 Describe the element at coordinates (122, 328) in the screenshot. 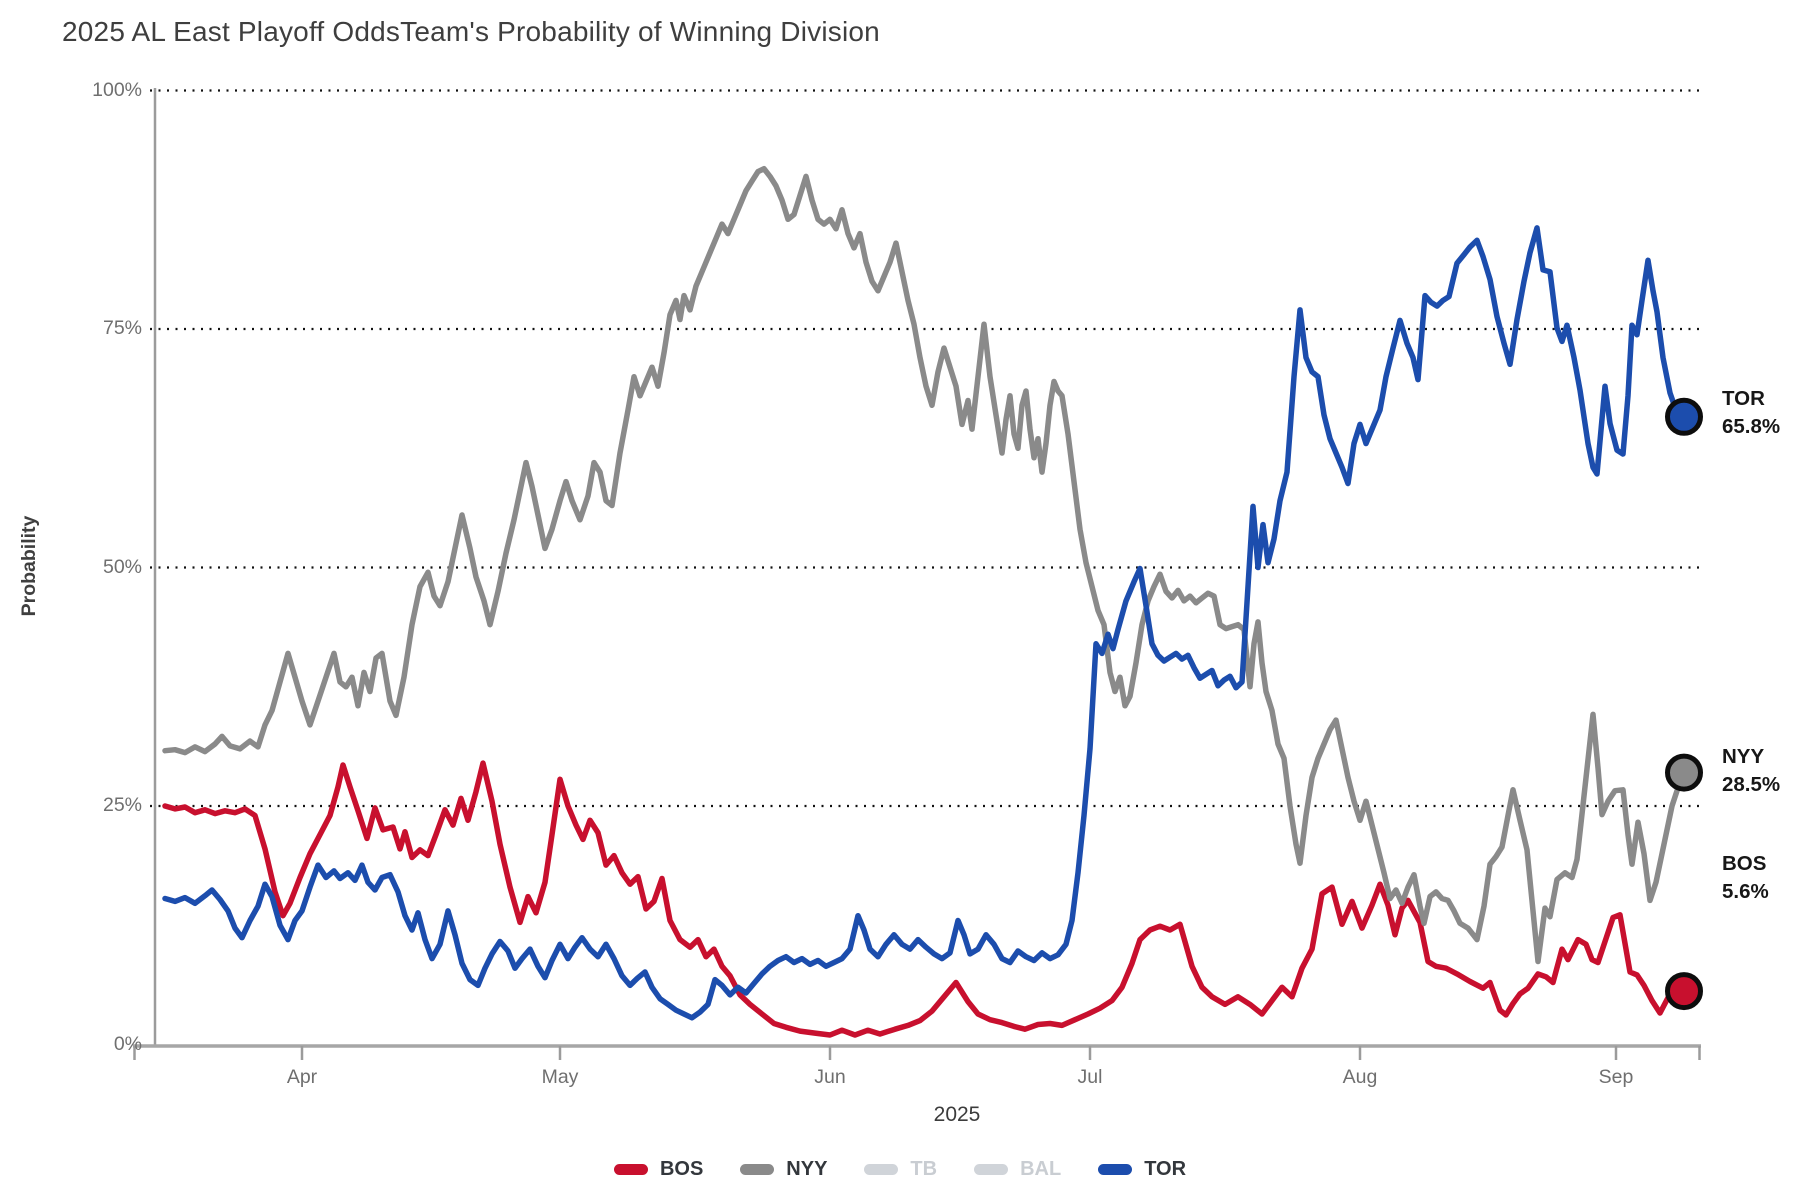

I see `y-tick-75: 75%` at that location.